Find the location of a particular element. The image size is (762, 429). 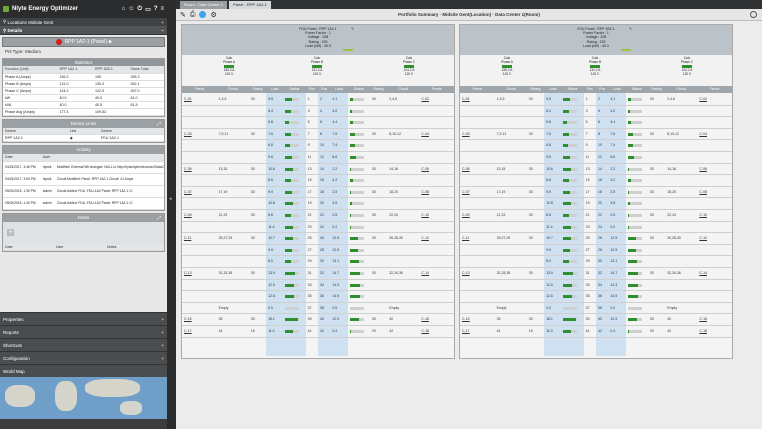

col-header: Circuit is located at coordinates (681, 89).